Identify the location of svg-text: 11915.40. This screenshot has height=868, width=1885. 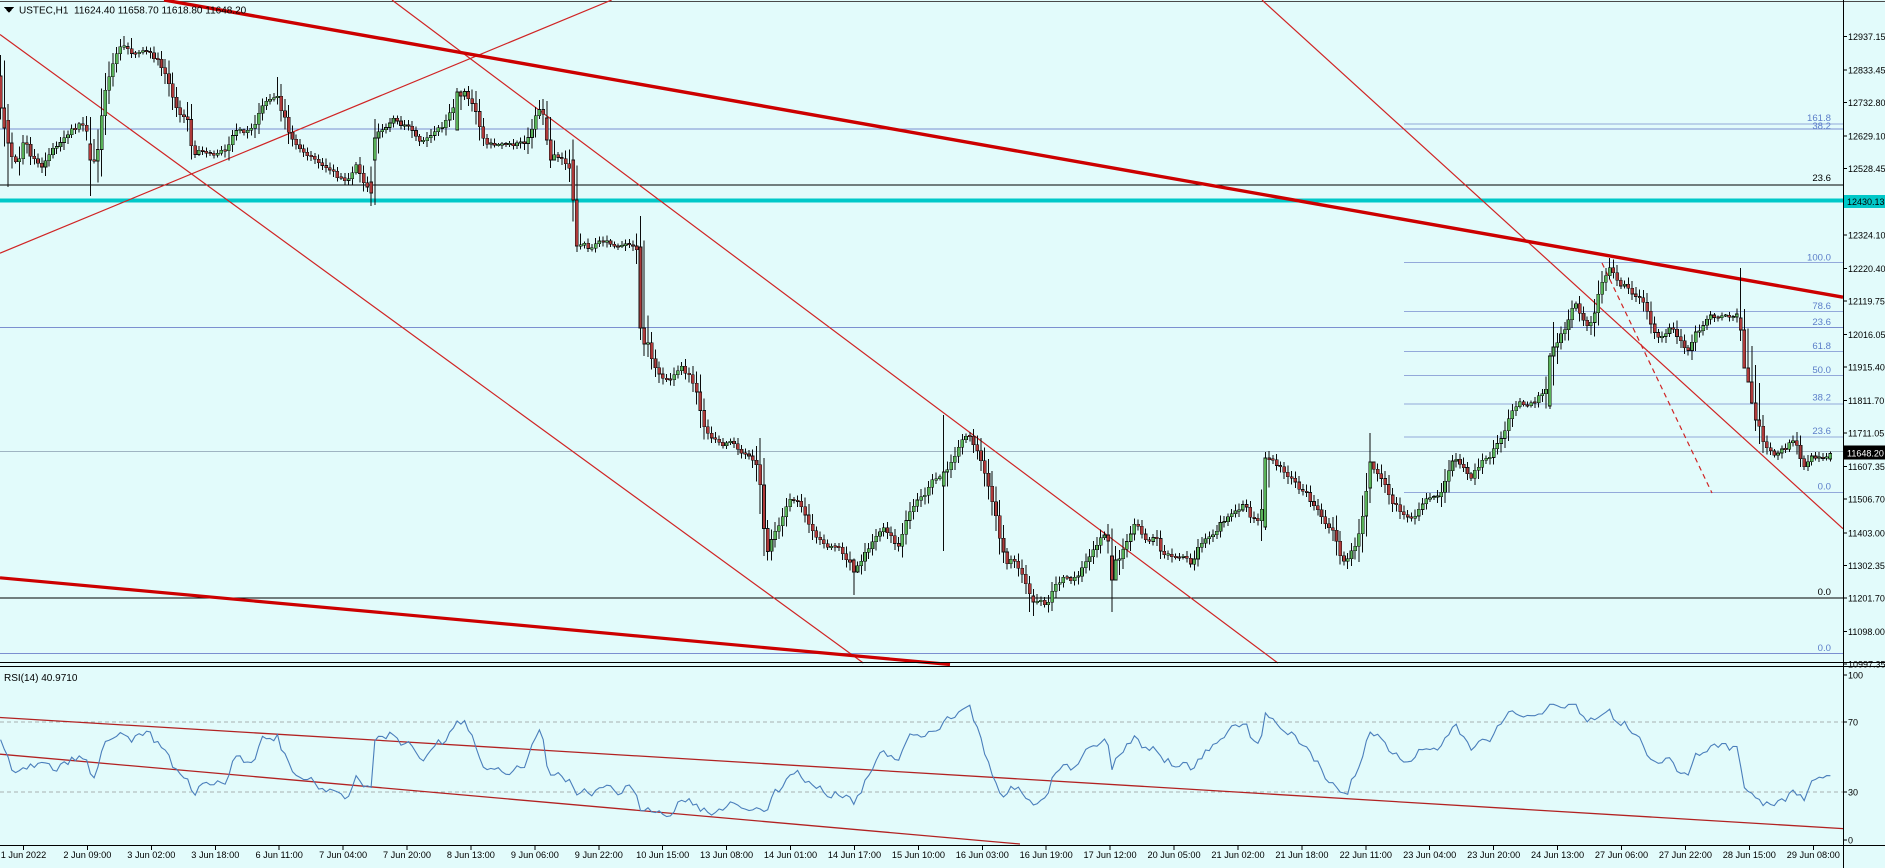
(1866, 368).